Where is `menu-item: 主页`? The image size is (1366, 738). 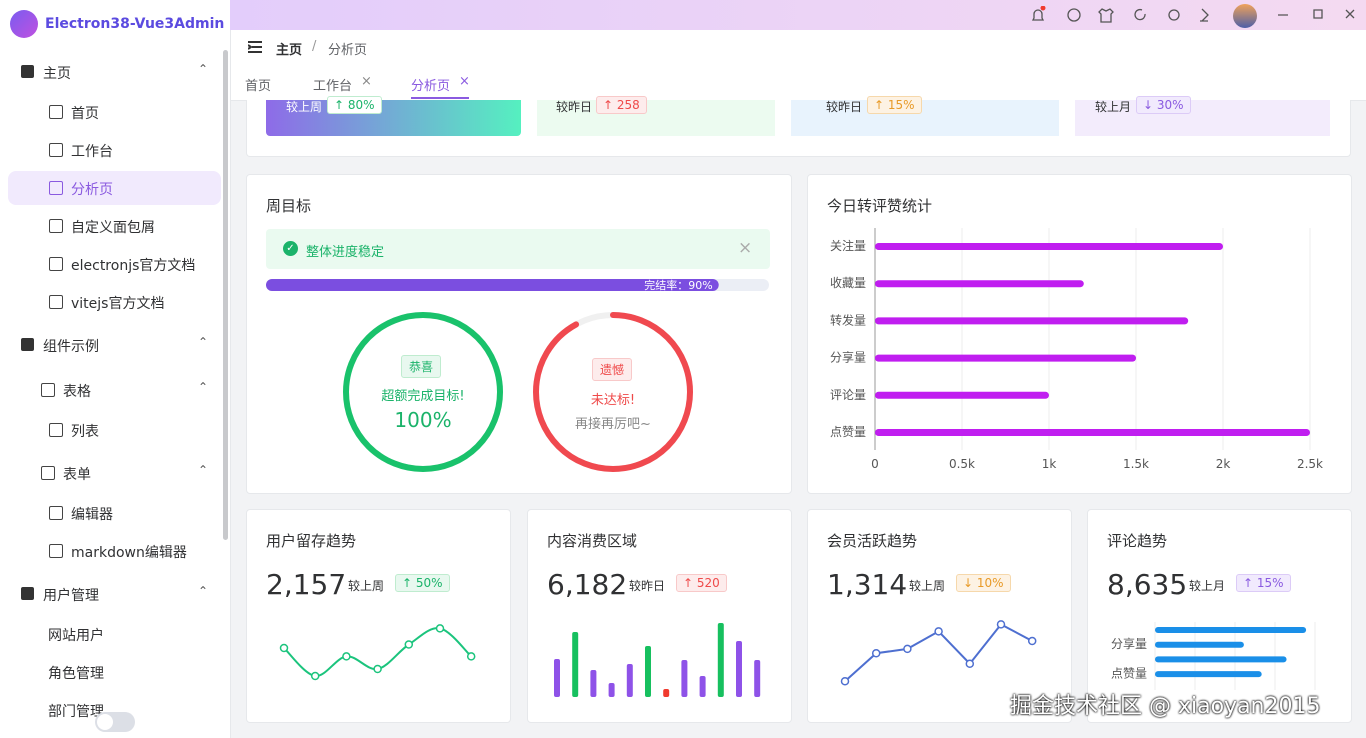 menu-item: 主页 is located at coordinates (57, 74).